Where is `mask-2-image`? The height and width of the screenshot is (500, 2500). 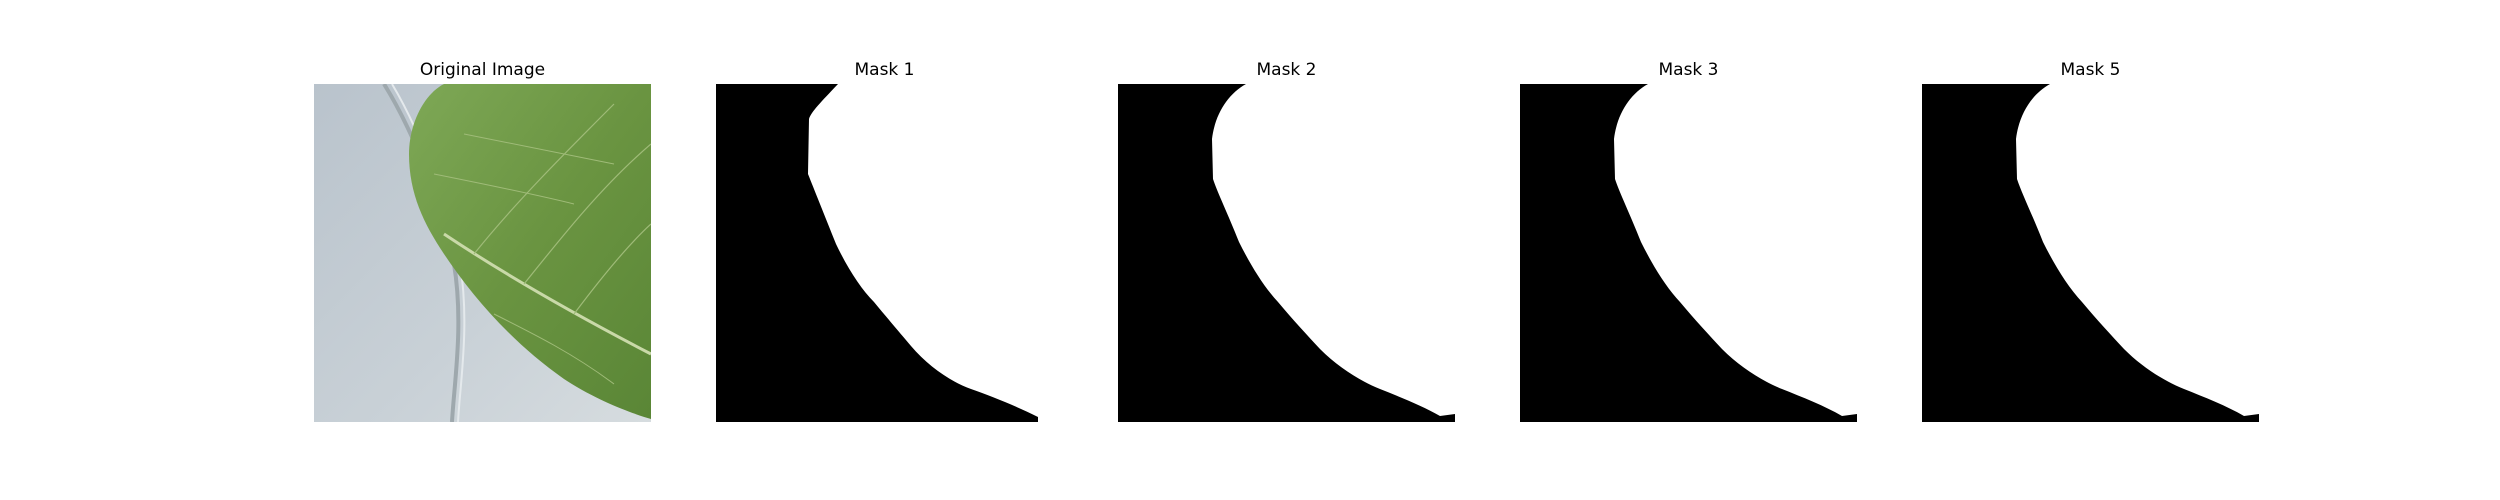
mask-2-image is located at coordinates (1286, 253).